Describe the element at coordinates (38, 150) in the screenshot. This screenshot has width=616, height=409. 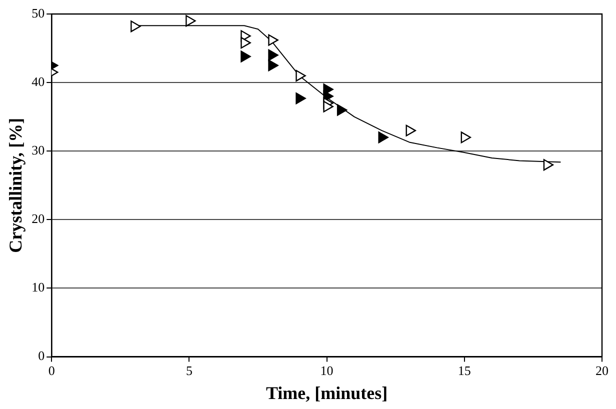
I see `y-tick-label: 30` at that location.